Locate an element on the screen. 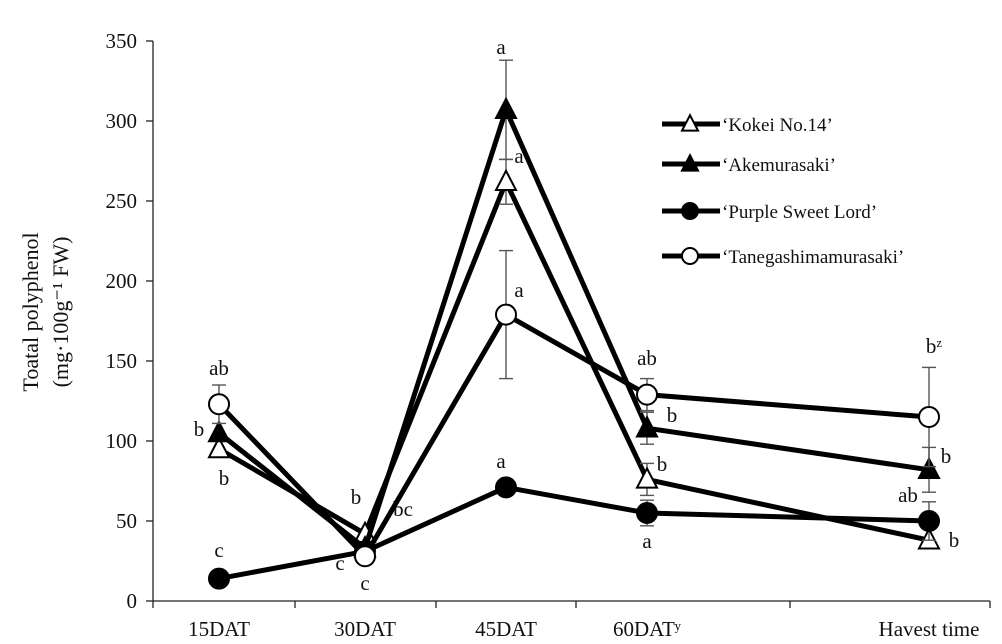 Image resolution: width=1002 pixels, height=644 pixels. legend-label: ‘Purple Sweet Lord’ is located at coordinates (799, 212).